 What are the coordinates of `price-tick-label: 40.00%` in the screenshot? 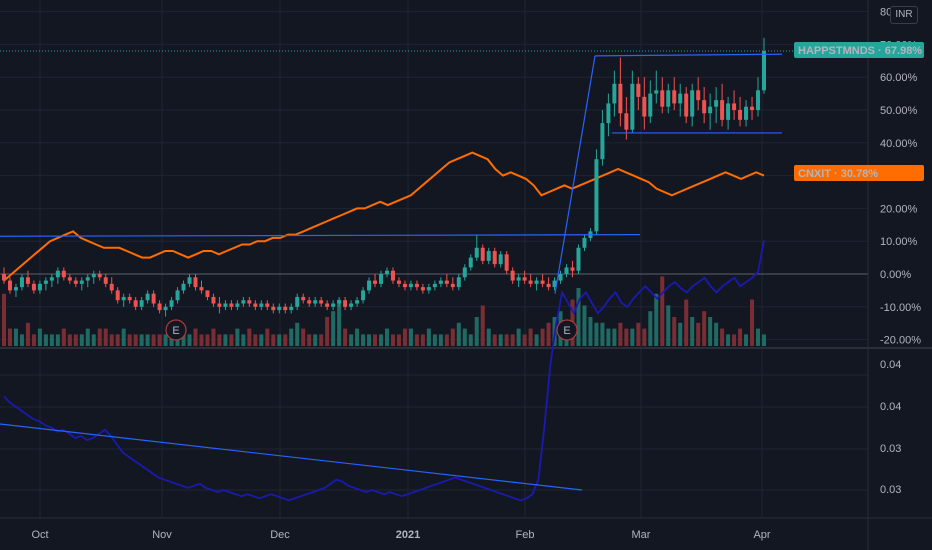 It's located at (899, 144).